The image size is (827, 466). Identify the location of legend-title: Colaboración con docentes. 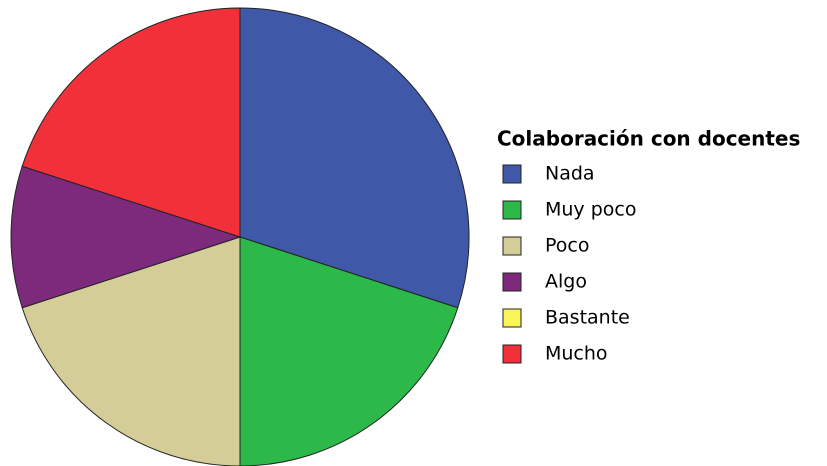
(648, 139).